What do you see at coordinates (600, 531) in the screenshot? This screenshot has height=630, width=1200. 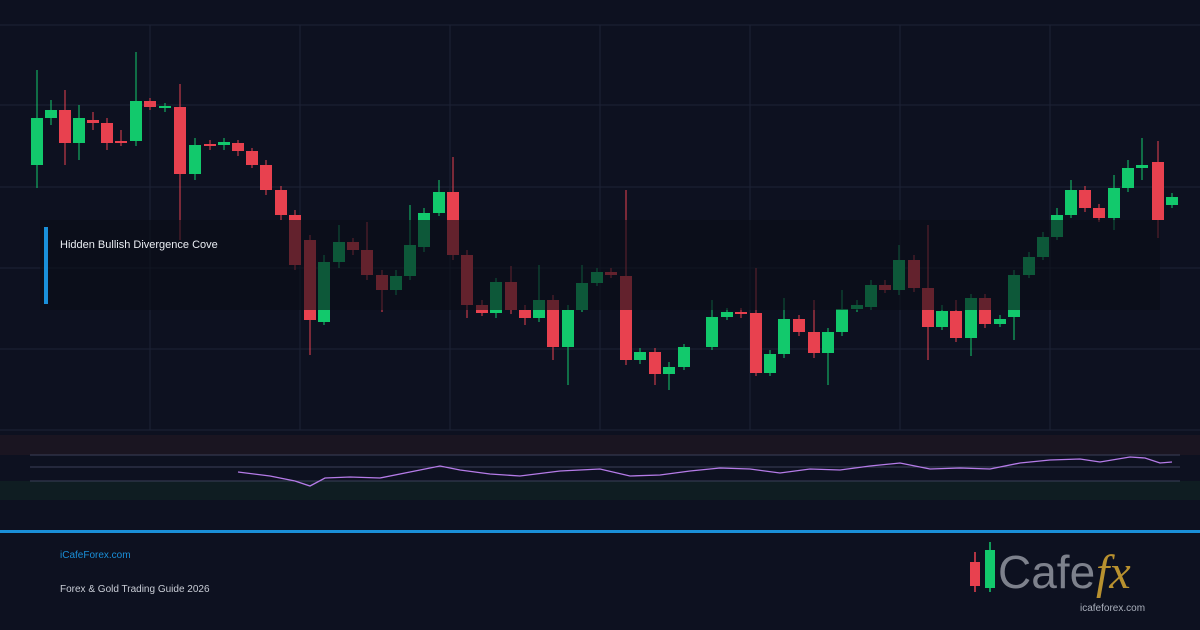 I see `divider` at bounding box center [600, 531].